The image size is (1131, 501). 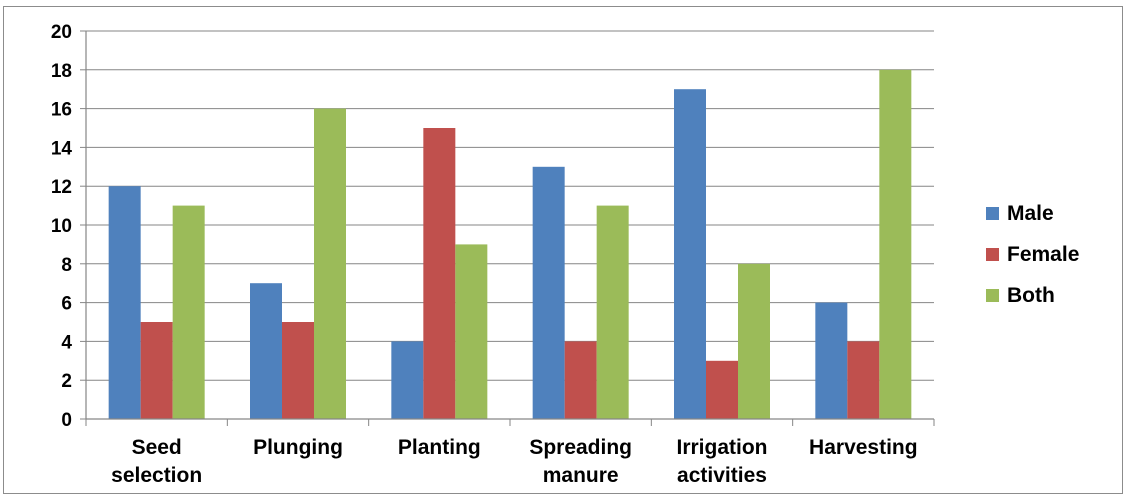 I want to click on legend-swatch-male, so click(x=992, y=213).